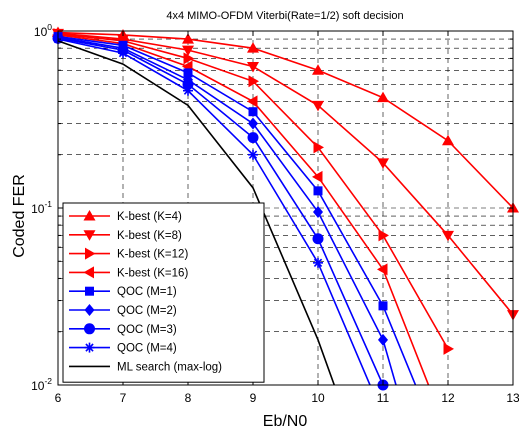 Image resolution: width=519 pixels, height=431 pixels. What do you see at coordinates (285, 421) in the screenshot?
I see `x-axis-label: Eb/N0` at bounding box center [285, 421].